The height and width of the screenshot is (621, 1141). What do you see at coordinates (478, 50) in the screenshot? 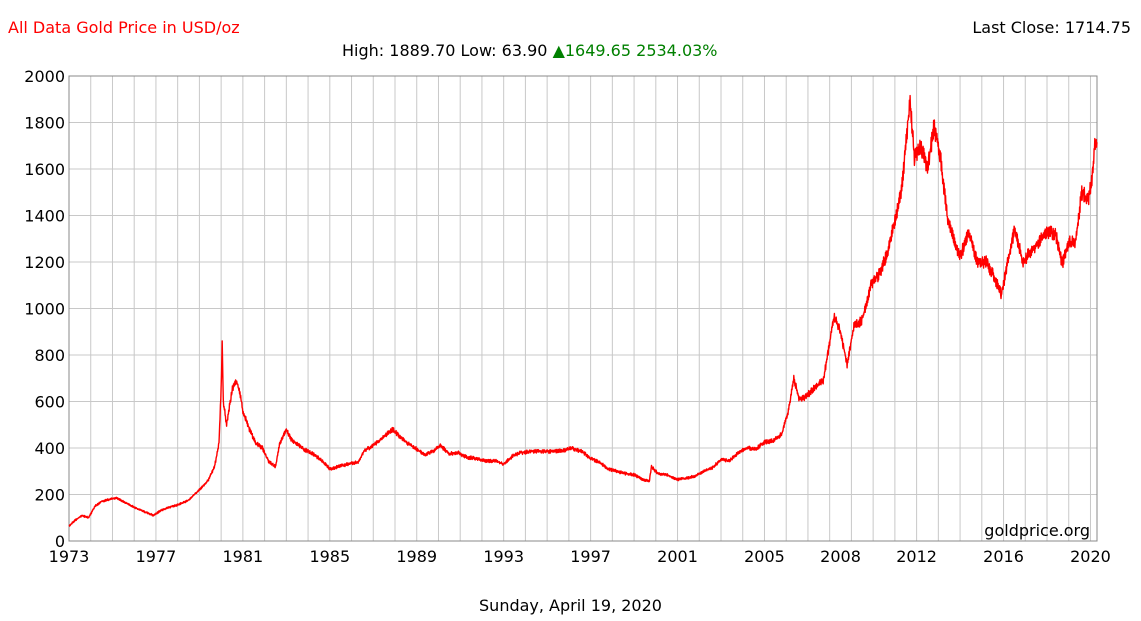
I see `low-label: Low:` at bounding box center [478, 50].